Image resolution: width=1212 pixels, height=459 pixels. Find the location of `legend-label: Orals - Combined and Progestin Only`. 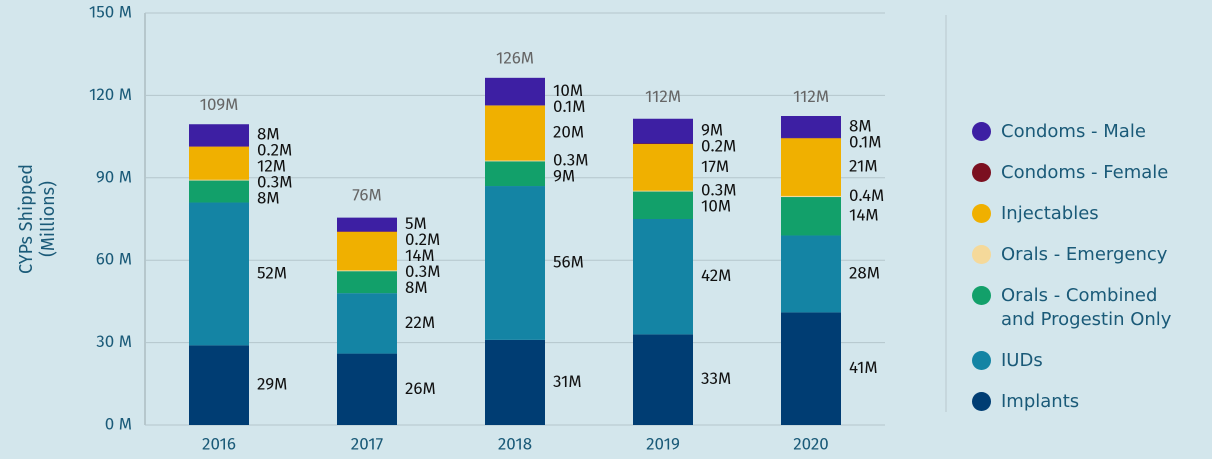

legend-label: Orals - Combined and Progestin Only is located at coordinates (1086, 307).